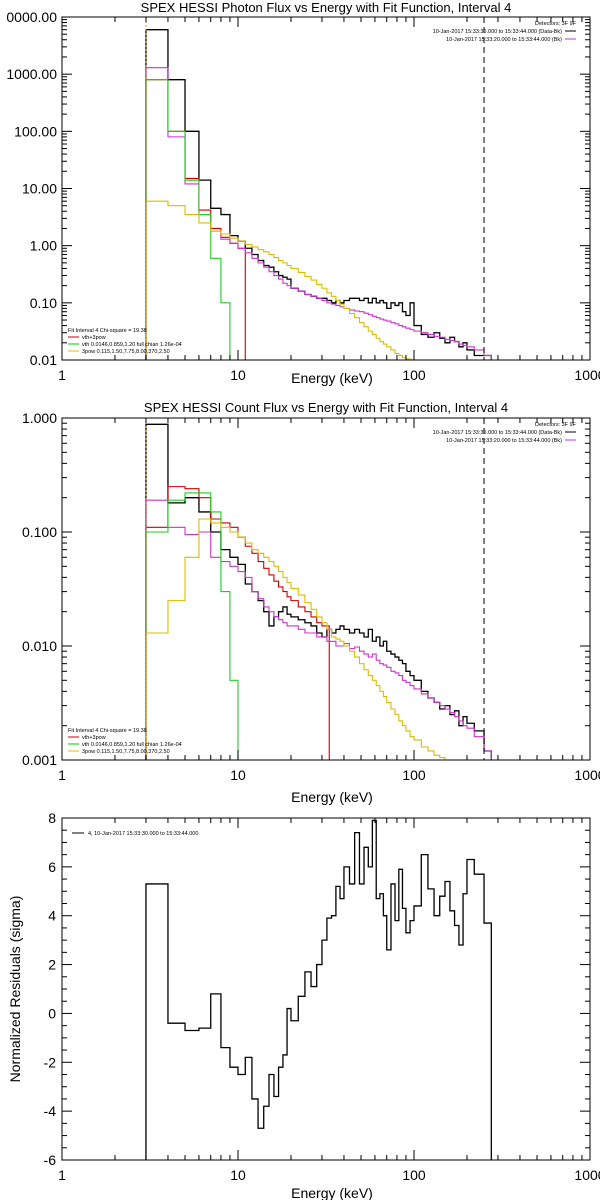 Image resolution: width=600 pixels, height=1200 pixels. I want to click on y-tick-label: 2, so click(52, 965).